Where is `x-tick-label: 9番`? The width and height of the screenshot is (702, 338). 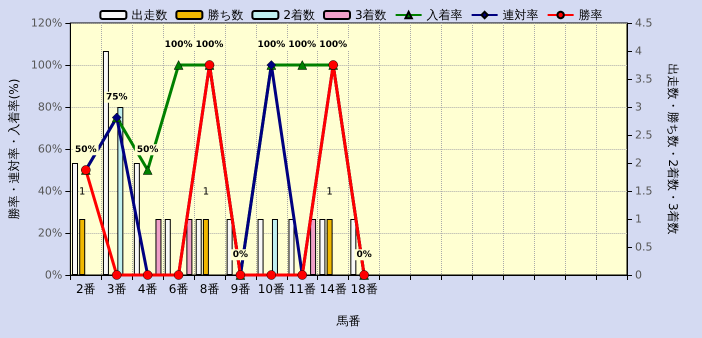 x-tick-label: 9番 is located at coordinates (240, 289).